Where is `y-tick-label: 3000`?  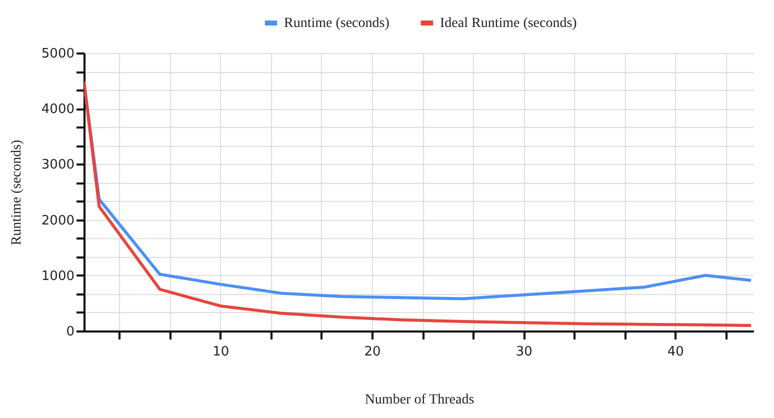 y-tick-label: 3000 is located at coordinates (57, 165).